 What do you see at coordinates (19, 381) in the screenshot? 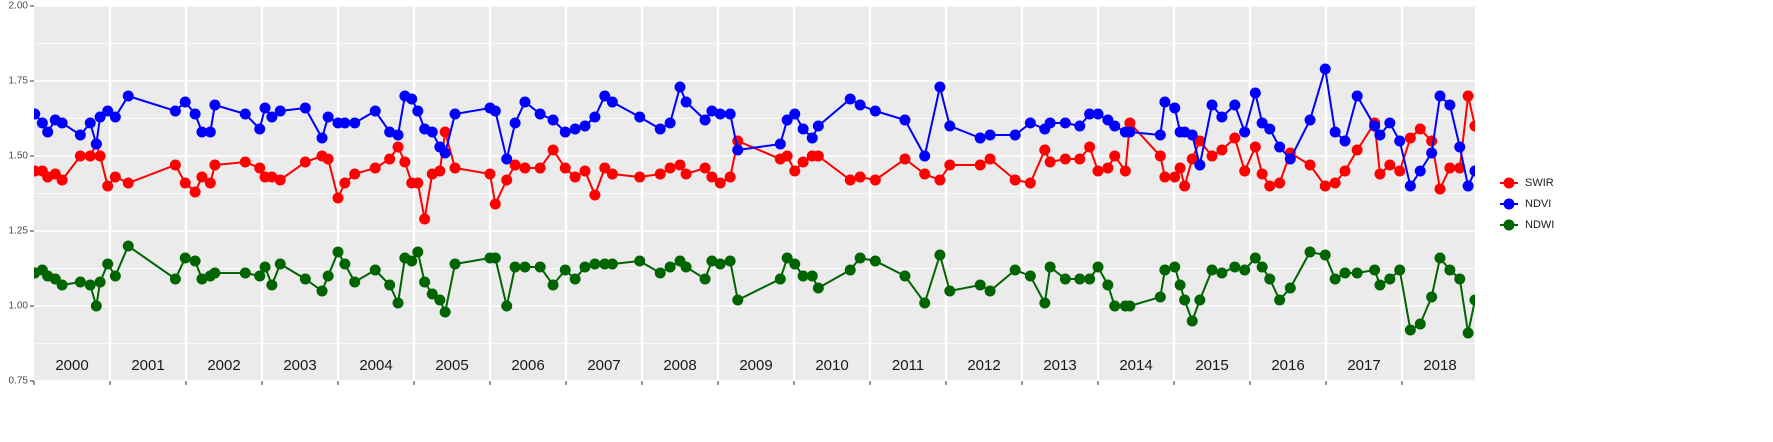
I see `y-tick-label: 0.75` at bounding box center [19, 381].